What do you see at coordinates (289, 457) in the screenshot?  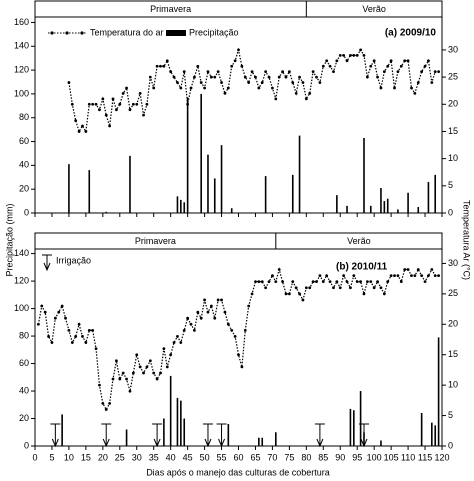 I see `x-tick-label: 75` at bounding box center [289, 457].